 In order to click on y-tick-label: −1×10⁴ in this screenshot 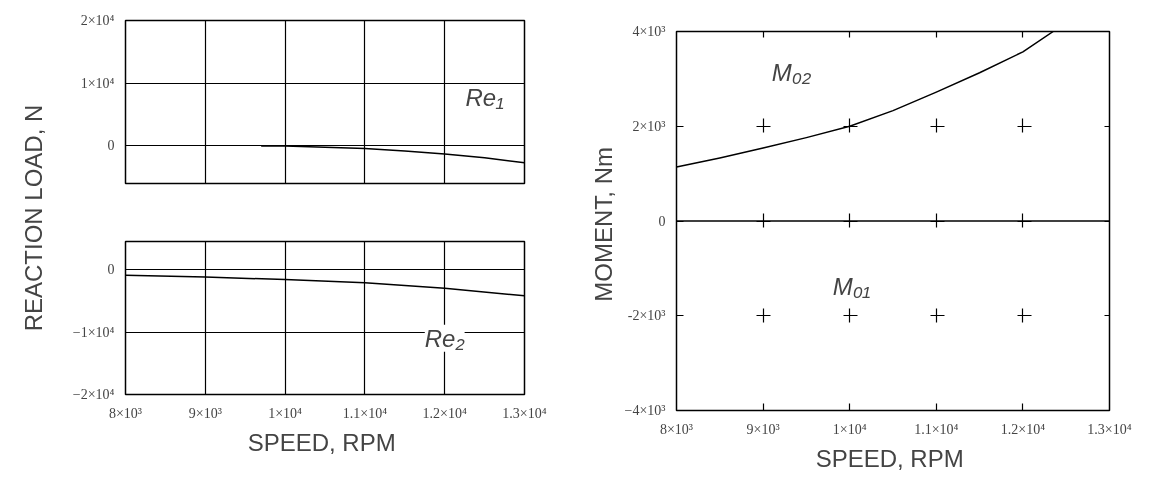, I will do `click(93, 332)`.